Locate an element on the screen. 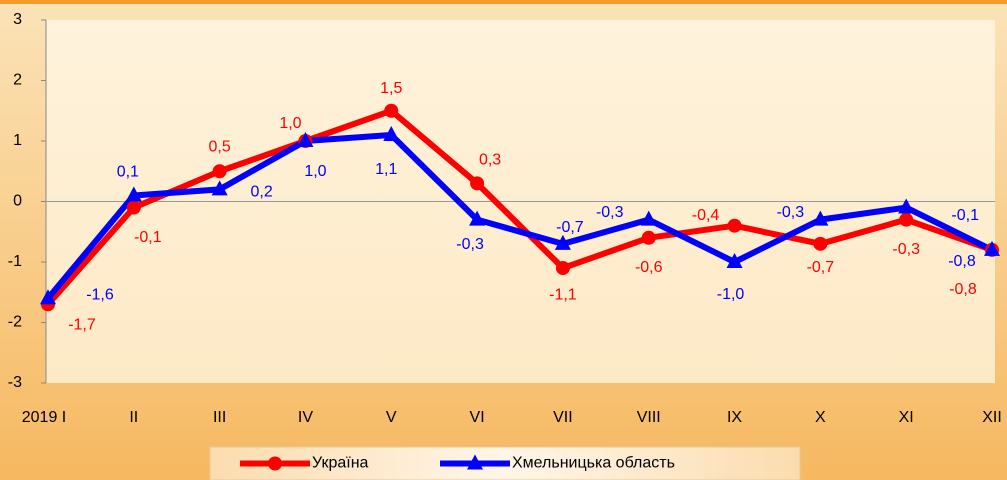 The height and width of the screenshot is (480, 1007). data-label: -1,0 is located at coordinates (731, 294).